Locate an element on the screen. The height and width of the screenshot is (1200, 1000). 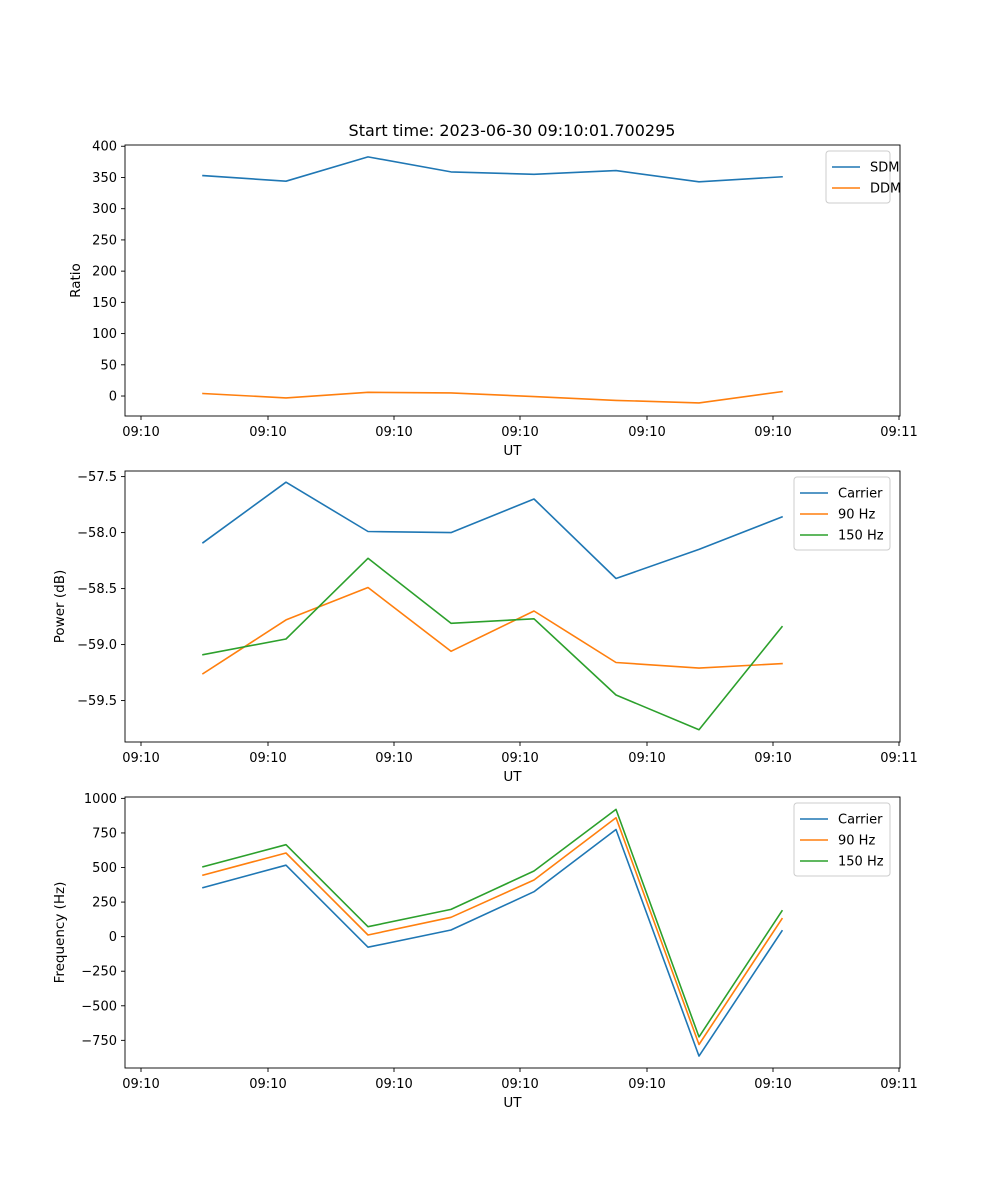
y-tick-label: 350 is located at coordinates (104, 178).